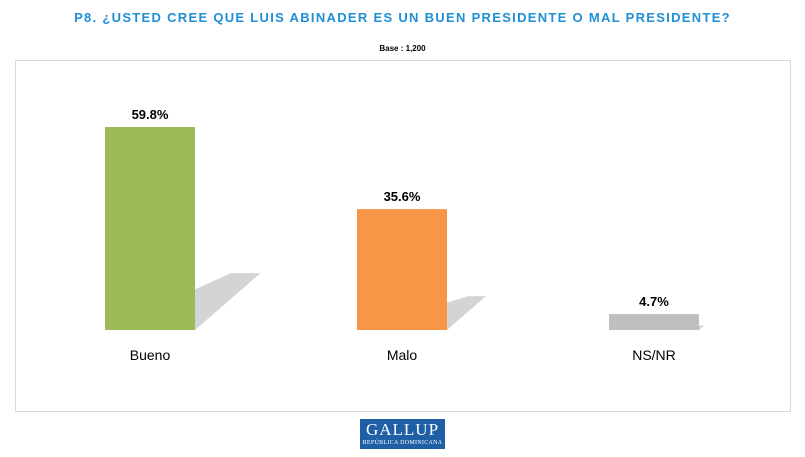 The height and width of the screenshot is (457, 805). Describe the element at coordinates (402, 48) in the screenshot. I see `chart-subtitle: Base : 1,200` at that location.